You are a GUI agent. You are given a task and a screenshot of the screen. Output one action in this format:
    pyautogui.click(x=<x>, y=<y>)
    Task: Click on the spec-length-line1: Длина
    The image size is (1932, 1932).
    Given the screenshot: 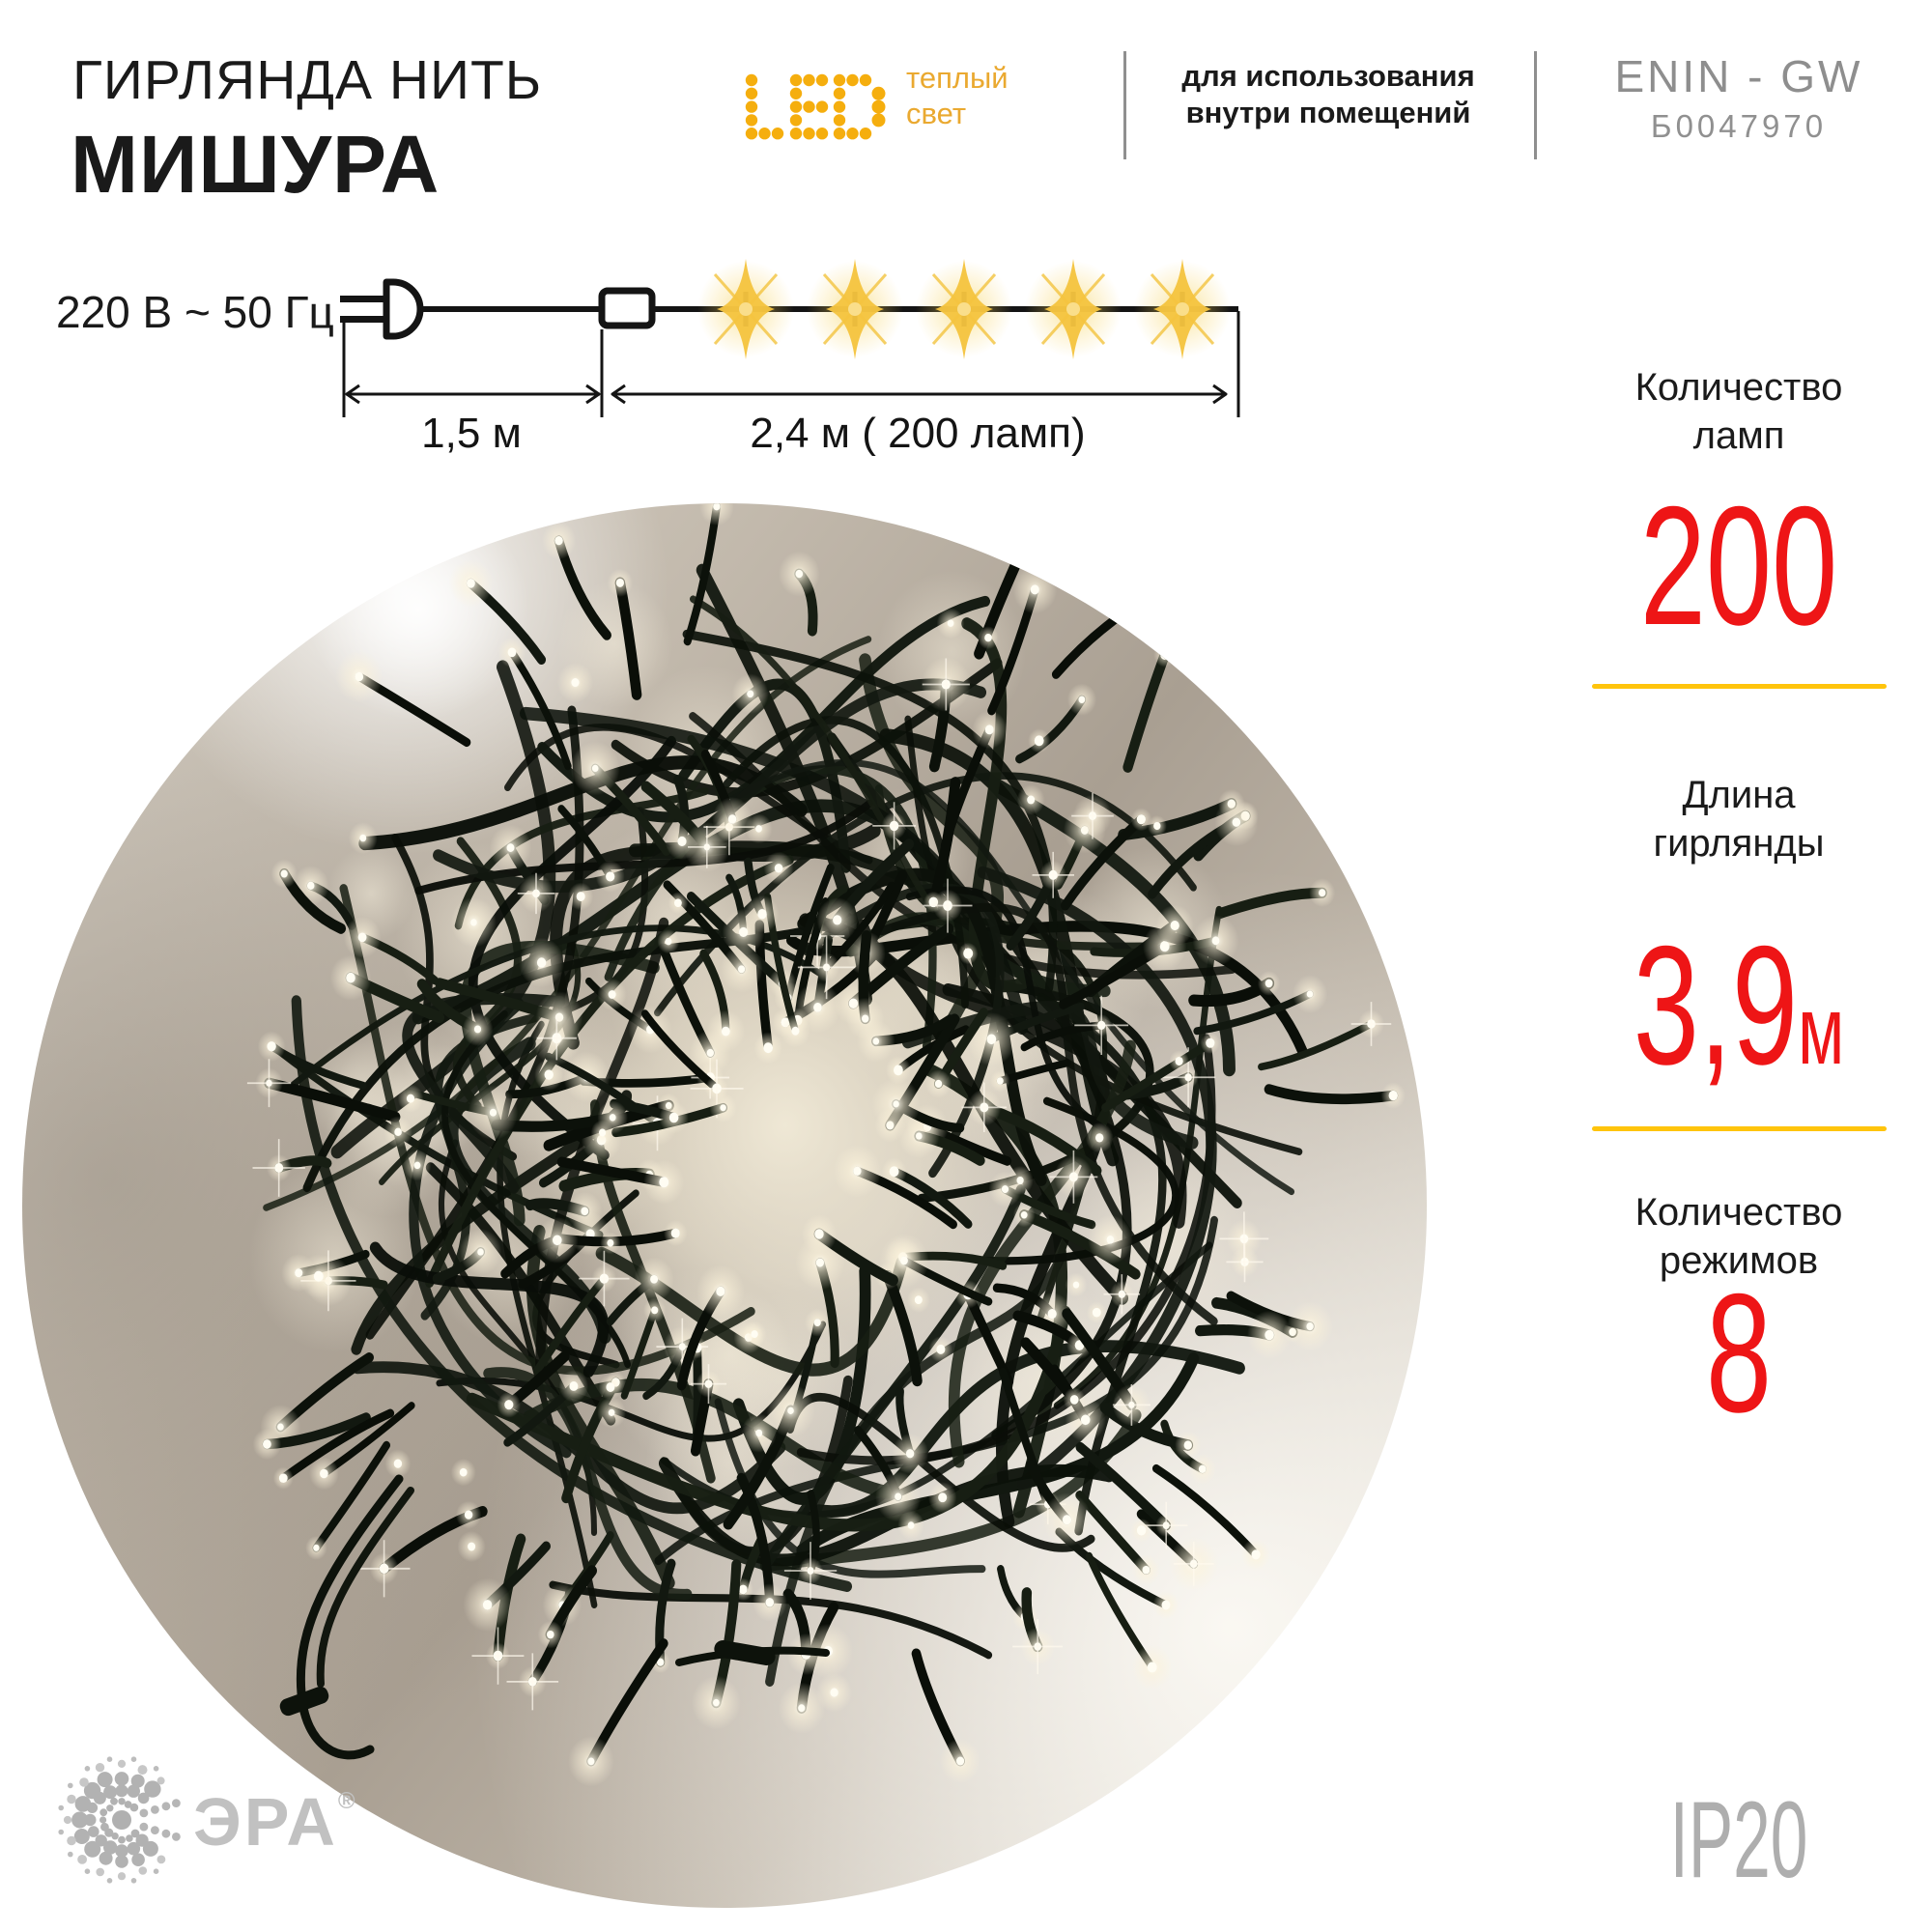 What is the action you would take?
    pyautogui.click(x=1739, y=795)
    